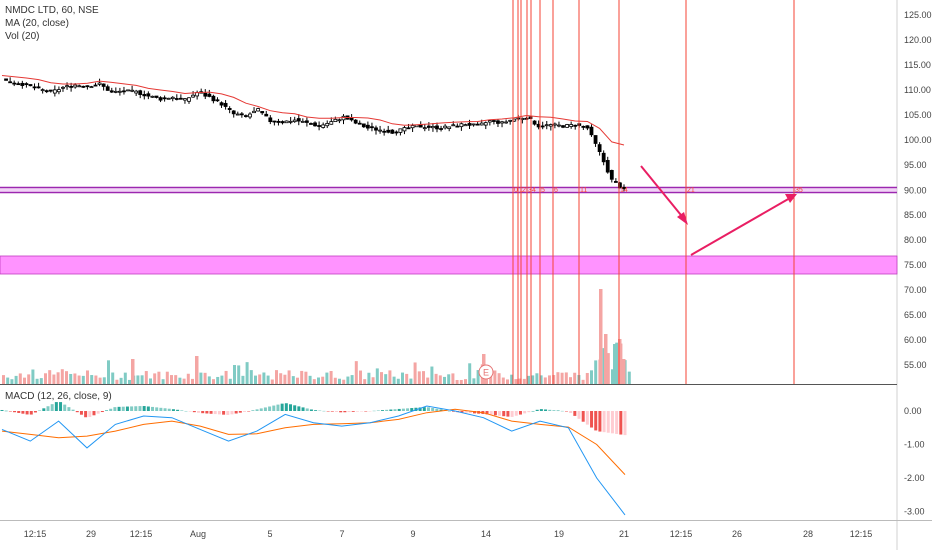  I want to click on time-axis-label: 14, so click(486, 534).